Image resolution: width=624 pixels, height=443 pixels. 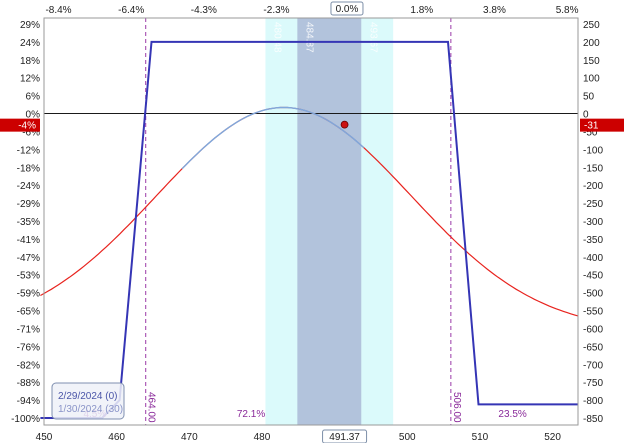 What do you see at coordinates (407, 437) in the screenshot?
I see `x-tick-label: 500` at bounding box center [407, 437].